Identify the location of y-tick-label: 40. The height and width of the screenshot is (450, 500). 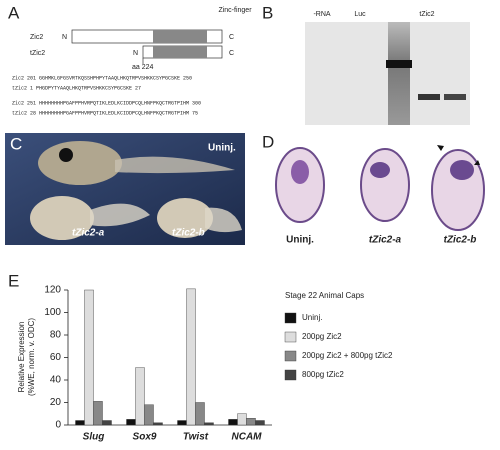
(56, 380).